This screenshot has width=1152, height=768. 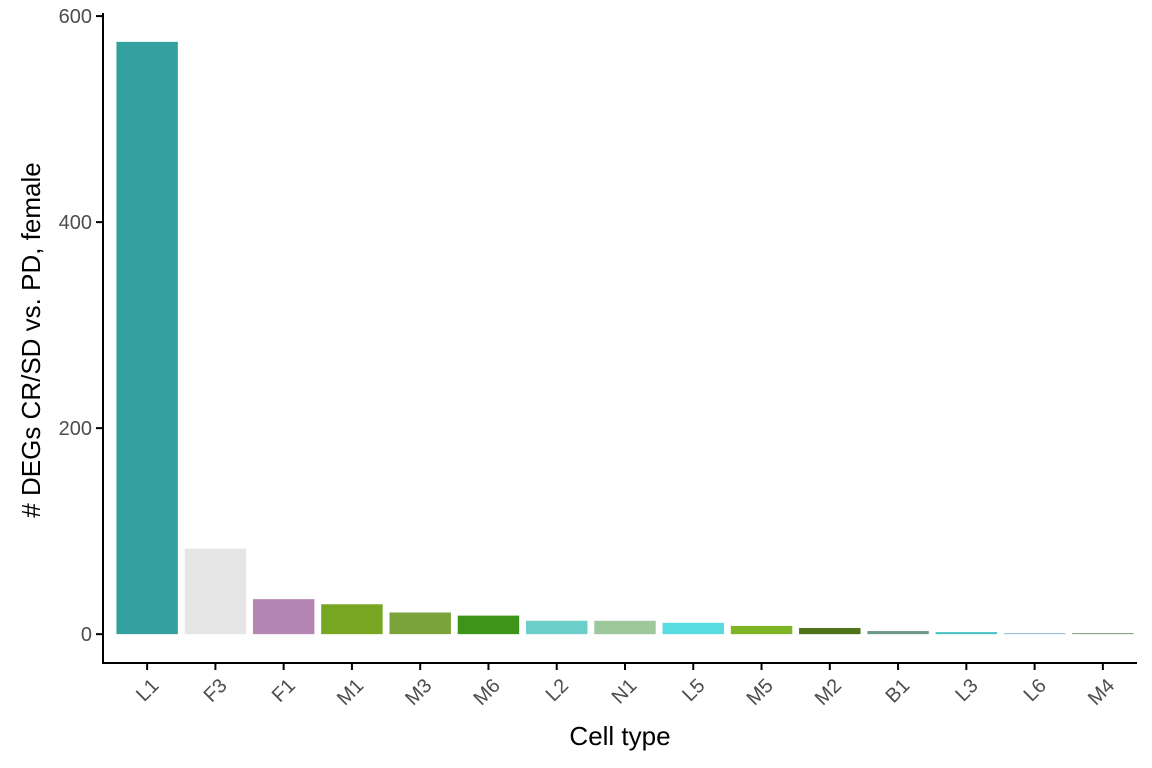 I want to click on y-tick-label: 0, so click(x=86, y=635).